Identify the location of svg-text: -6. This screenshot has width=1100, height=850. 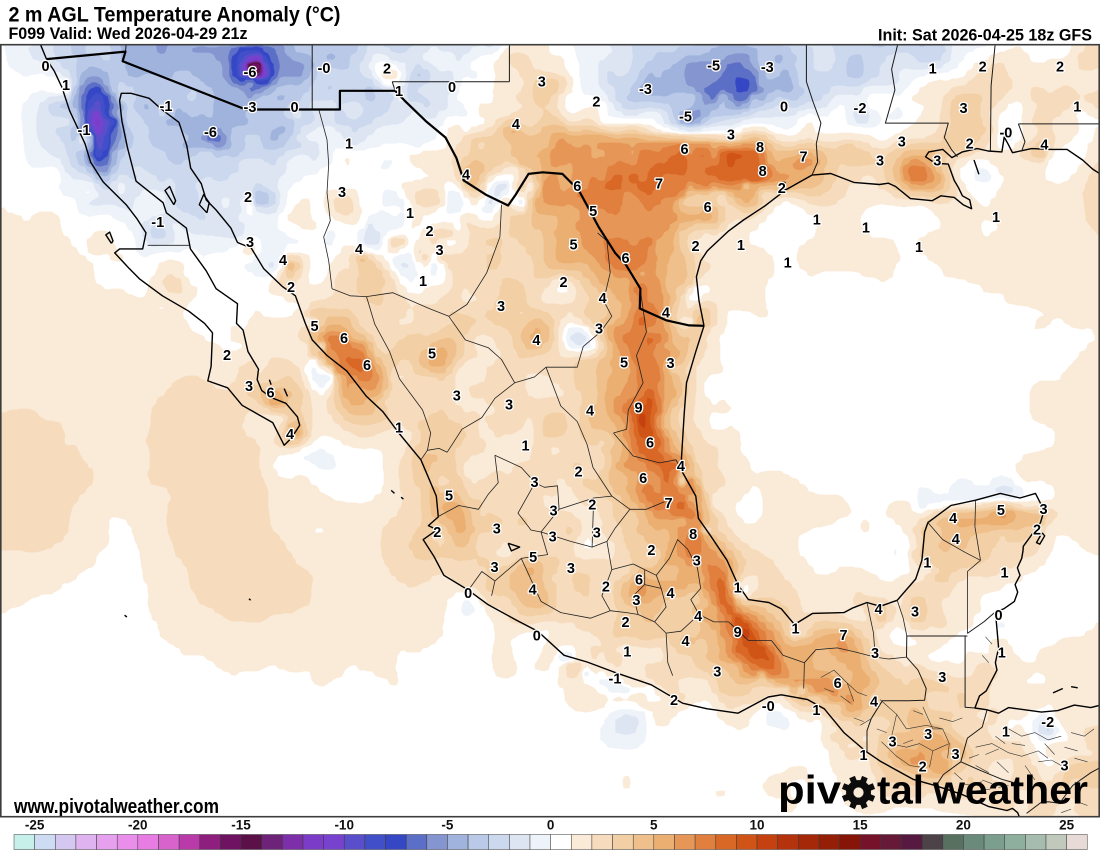
(210, 133).